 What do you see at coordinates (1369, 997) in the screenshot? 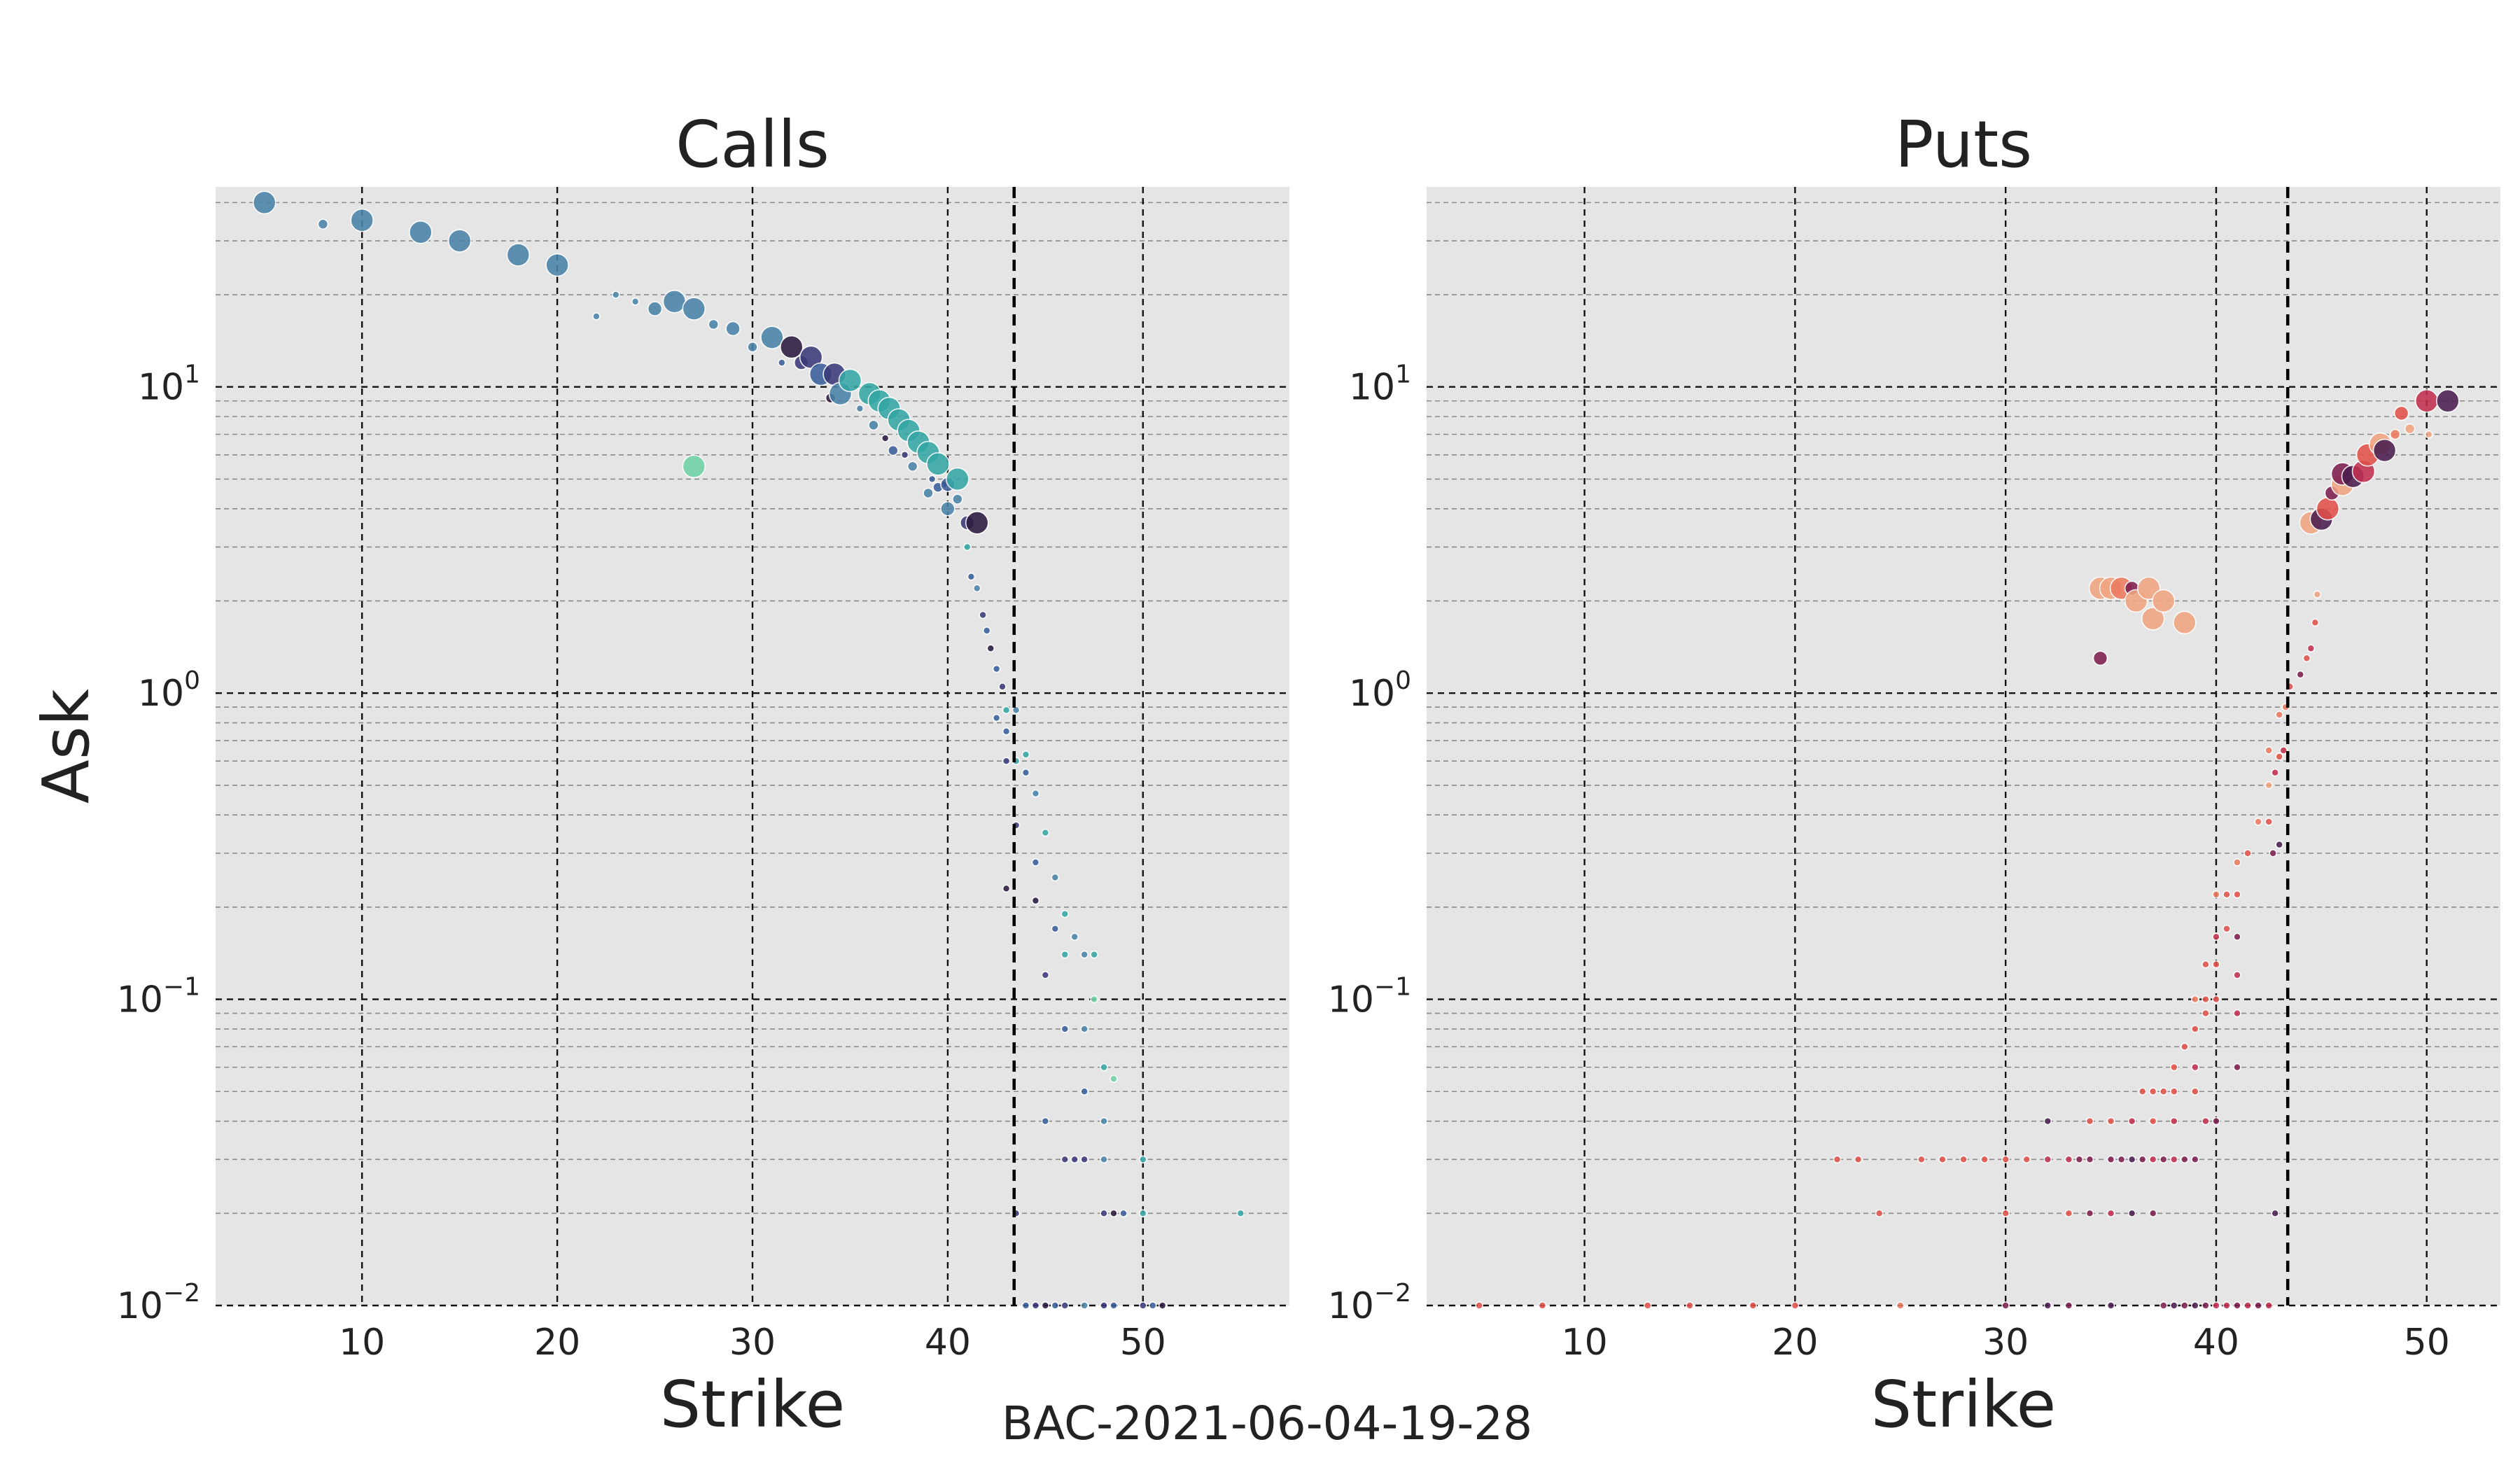
I see `puts-y-tick-label: 10−1` at bounding box center [1369, 997].